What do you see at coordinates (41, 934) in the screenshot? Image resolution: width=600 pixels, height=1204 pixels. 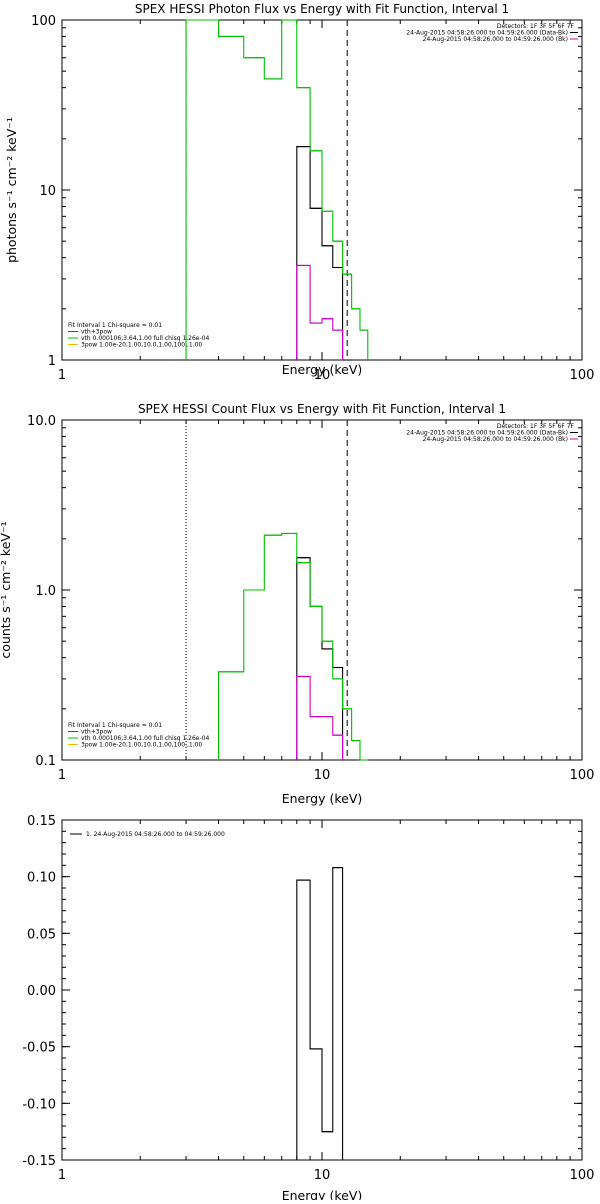 I see `y-tick-label: 0.05` at bounding box center [41, 934].